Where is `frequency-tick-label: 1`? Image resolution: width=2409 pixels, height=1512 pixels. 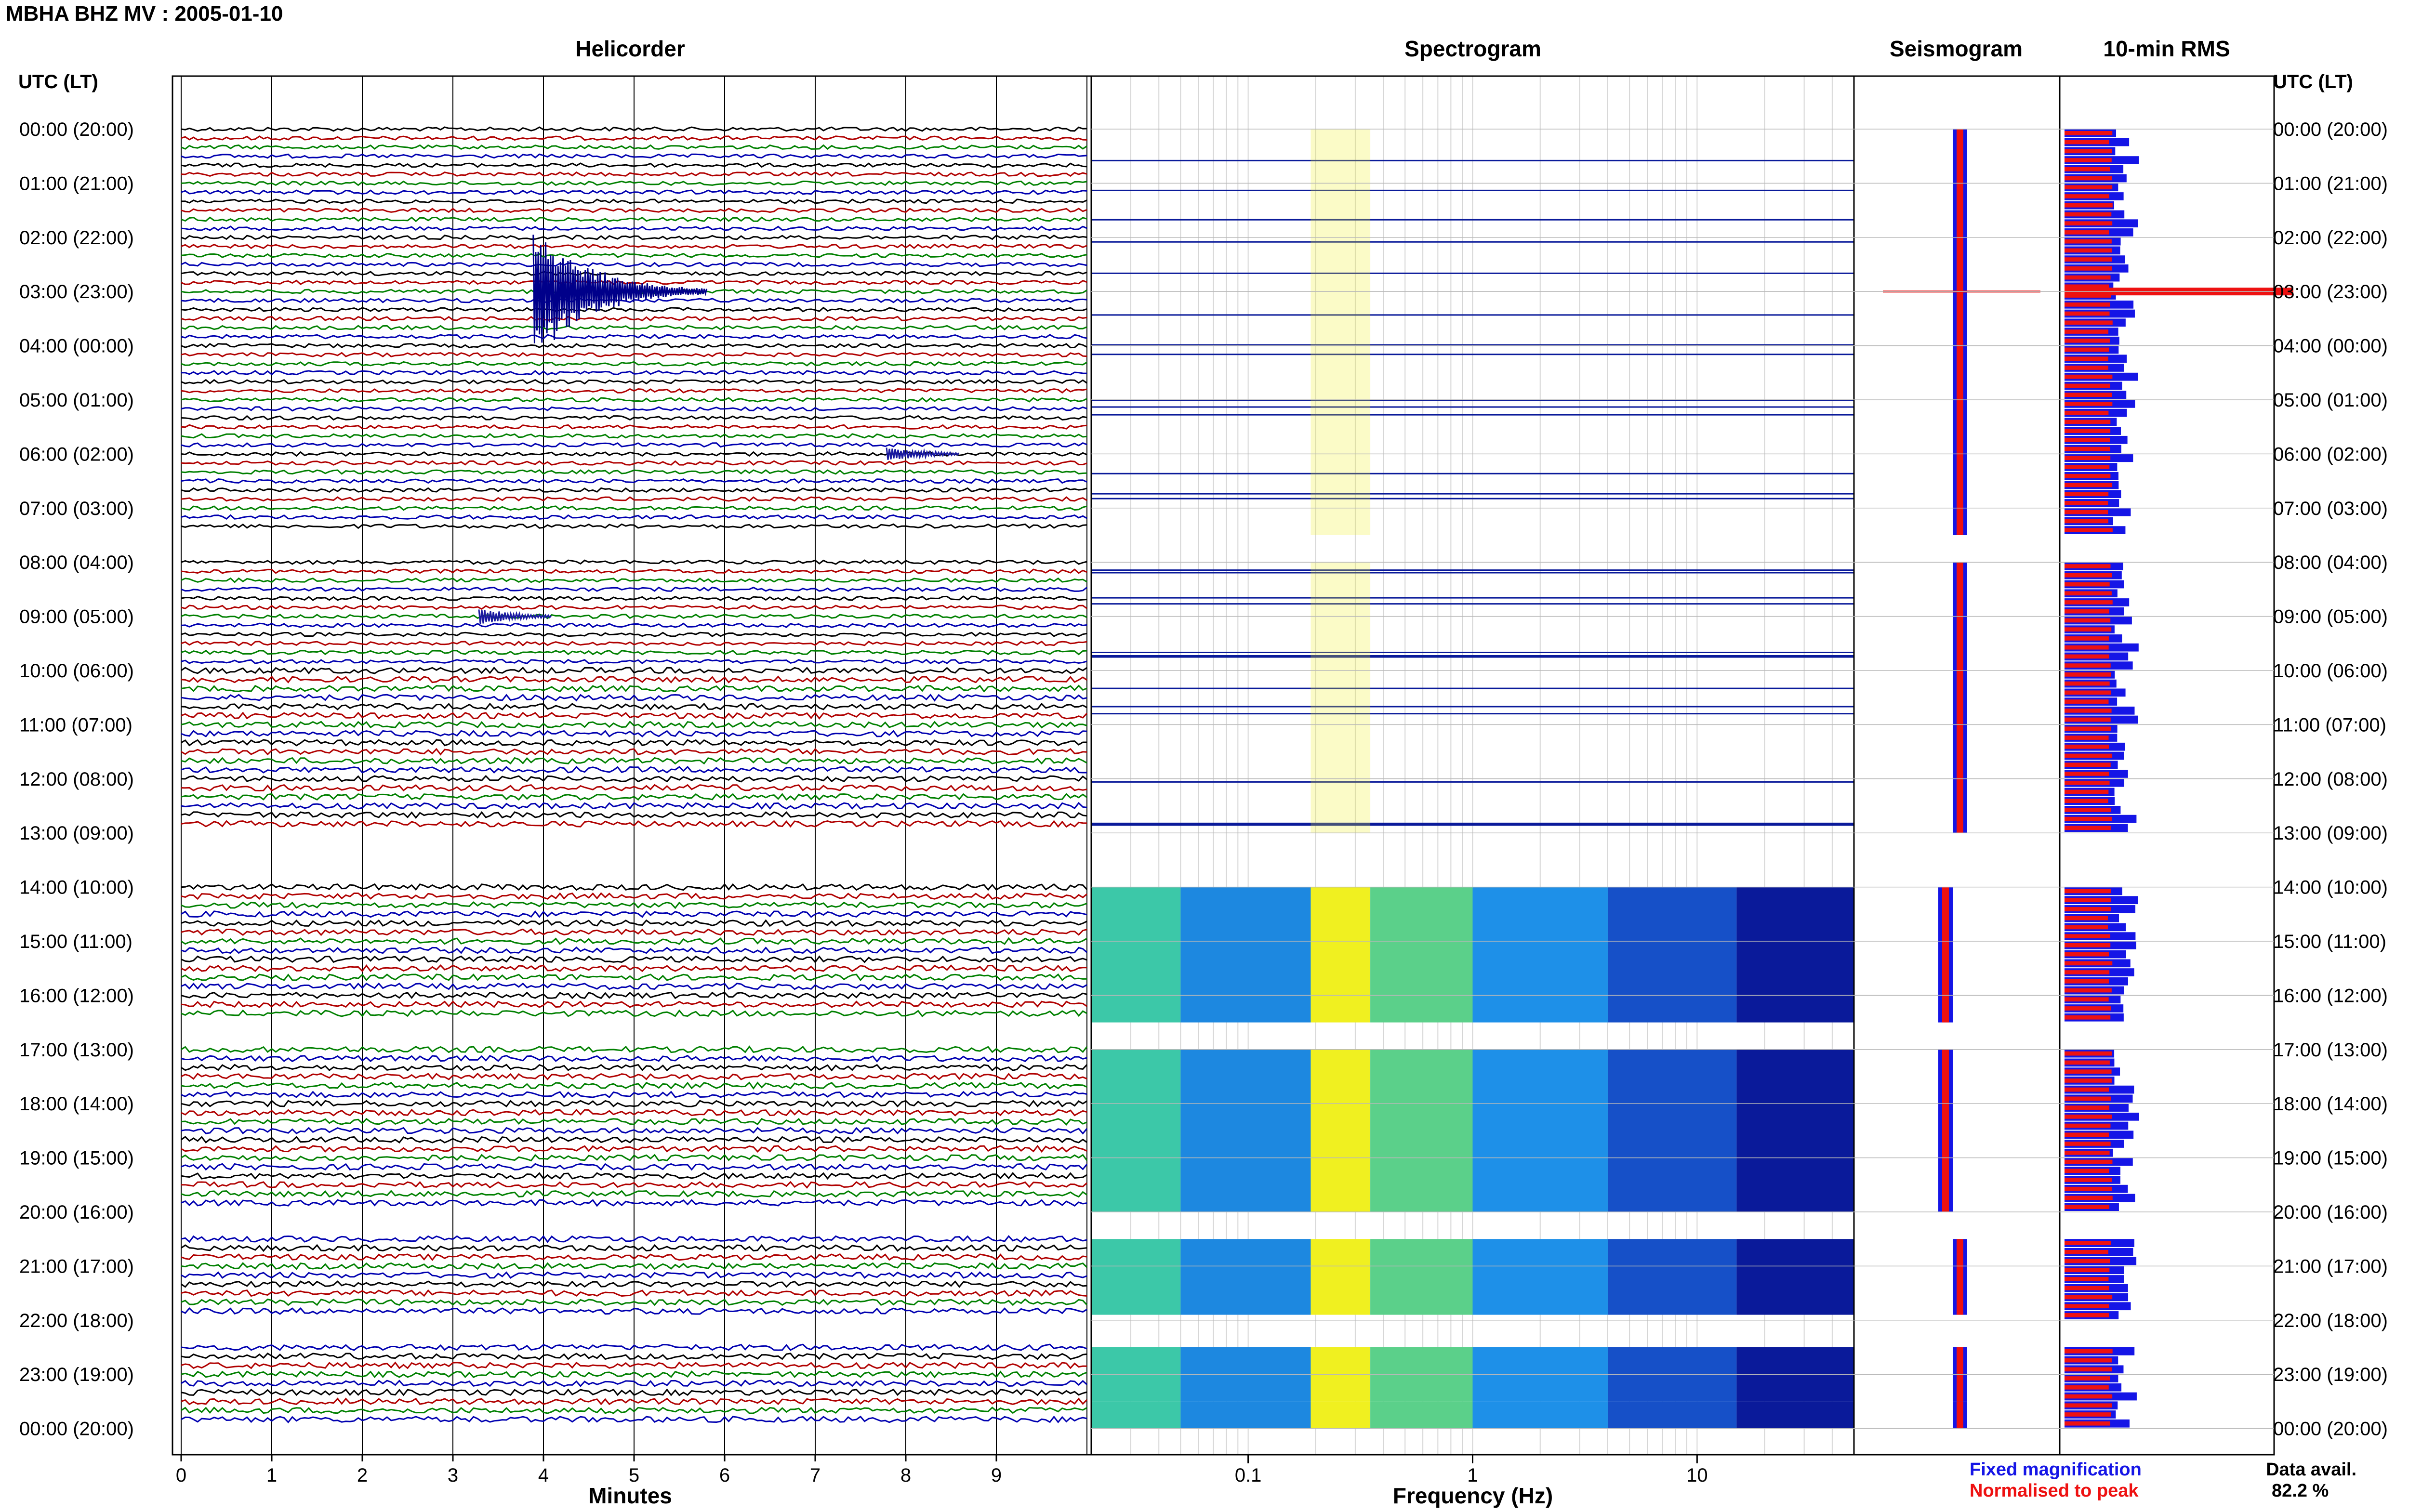
frequency-tick-label: 1 is located at coordinates (1472, 1475).